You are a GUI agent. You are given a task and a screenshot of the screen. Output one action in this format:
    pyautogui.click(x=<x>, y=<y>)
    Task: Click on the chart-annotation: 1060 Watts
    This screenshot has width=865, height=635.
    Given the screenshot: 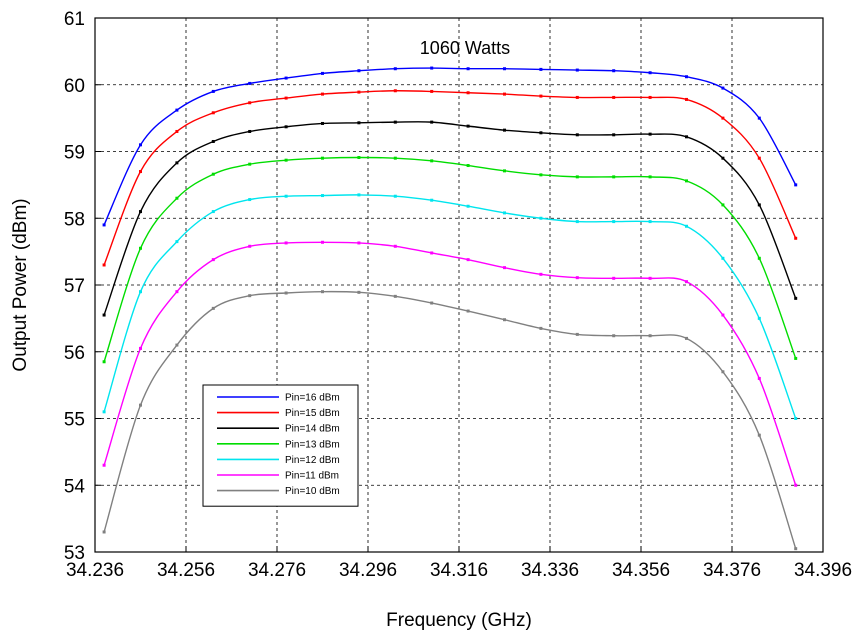 What is the action you would take?
    pyautogui.click(x=465, y=48)
    